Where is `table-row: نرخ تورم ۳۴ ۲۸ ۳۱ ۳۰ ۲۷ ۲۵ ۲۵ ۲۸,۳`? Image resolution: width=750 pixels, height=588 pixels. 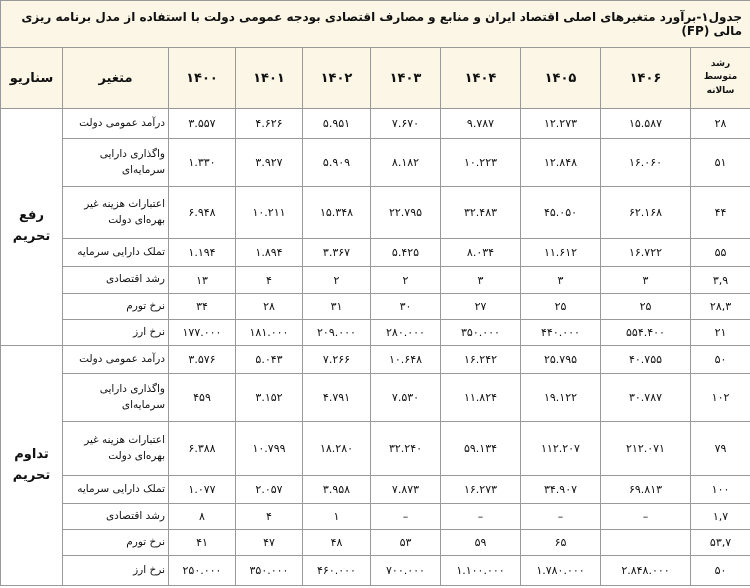 table-row: نرخ تورم ۳۴ ۲۸ ۳۱ ۳۰ ۲۷ ۲۵ ۲۵ ۲۸,۳ is located at coordinates (375, 306).